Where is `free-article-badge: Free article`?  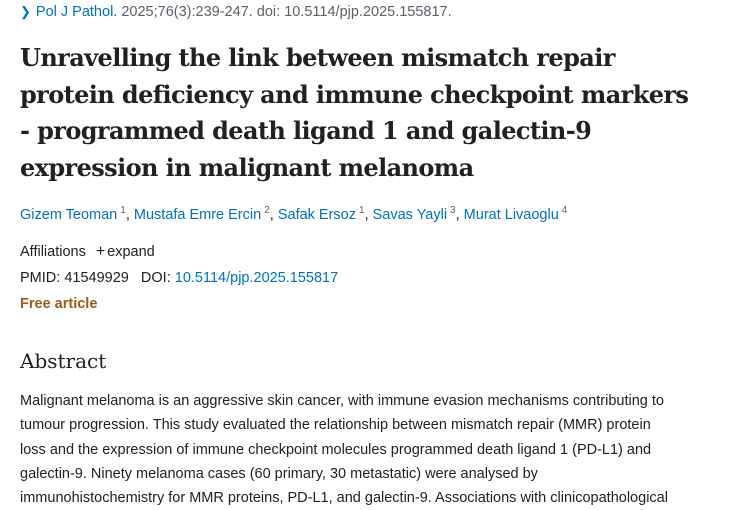
free-article-badge: Free article is located at coordinates (59, 304).